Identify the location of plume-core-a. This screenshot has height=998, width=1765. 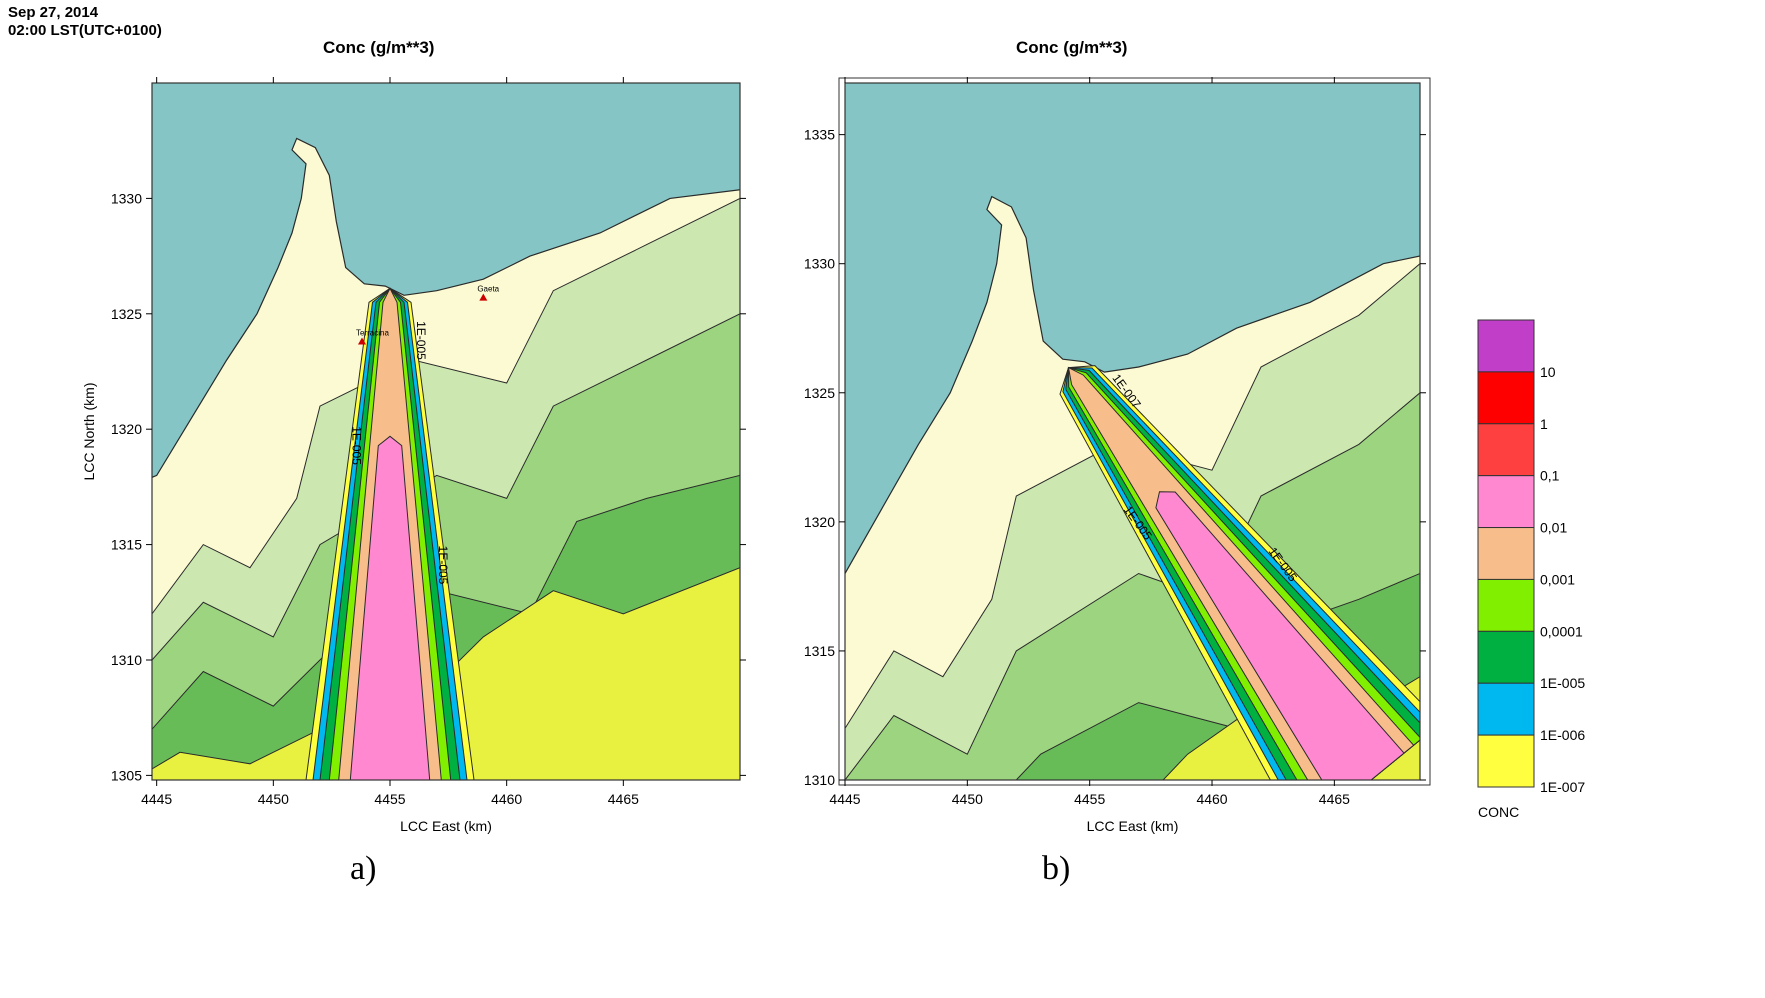
(390, 607).